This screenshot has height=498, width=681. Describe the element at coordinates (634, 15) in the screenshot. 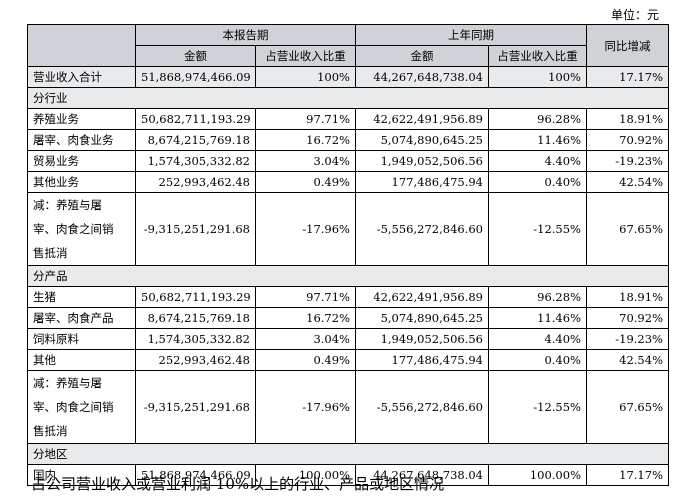

I see `unit-label: 单位：元` at that location.